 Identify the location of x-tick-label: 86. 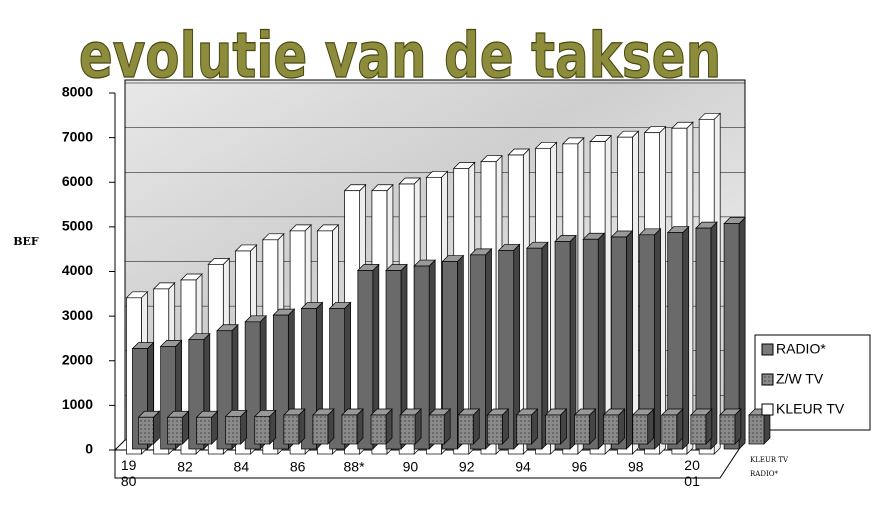
(298, 467).